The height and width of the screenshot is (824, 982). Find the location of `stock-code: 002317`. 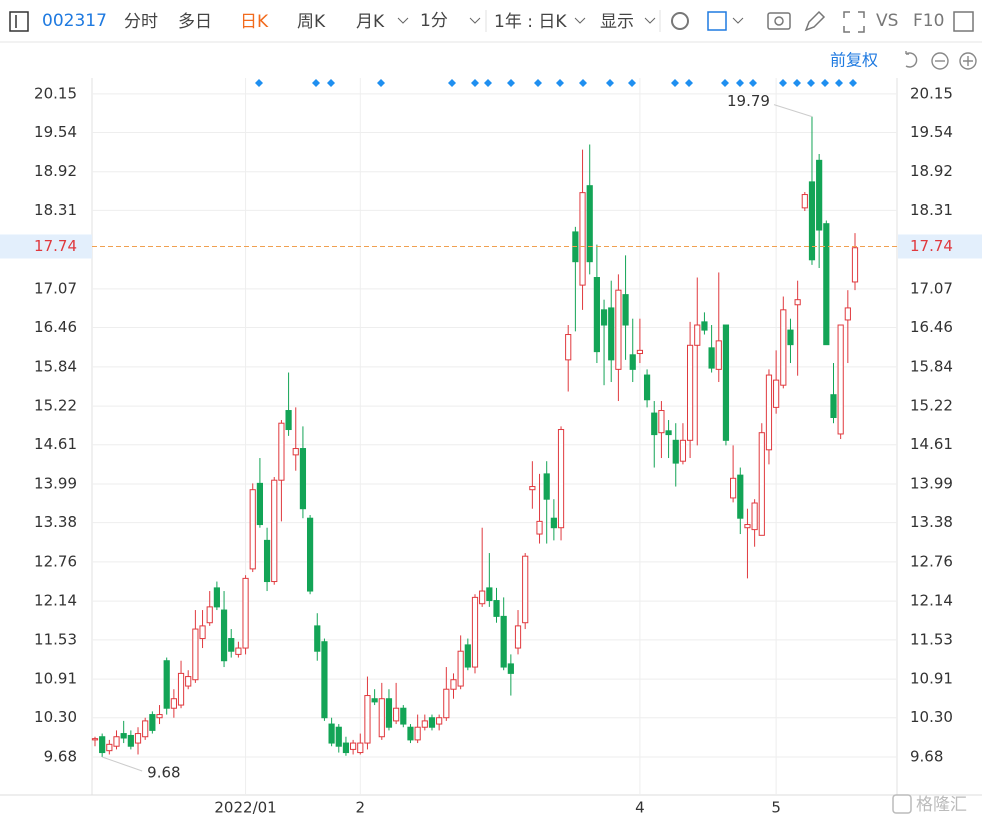

stock-code: 002317 is located at coordinates (74, 21).